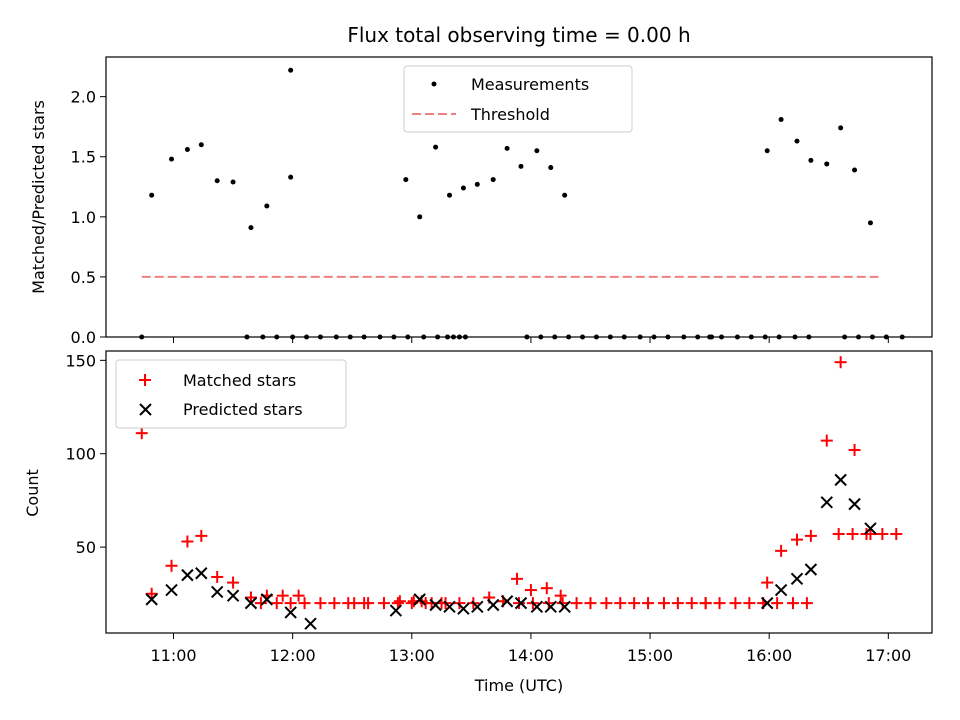 Image resolution: width=960 pixels, height=720 pixels. I want to click on legend-measurements-label: Measurements, so click(530, 84).